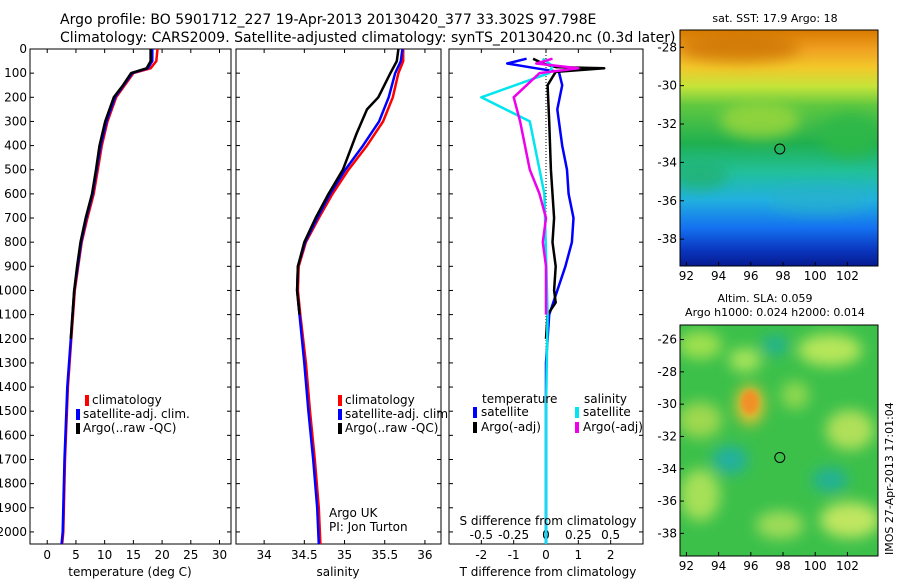 This screenshot has height=580, width=900. I want to click on sst-map-axes: 92 94 96 98 100 102 -28 -30 -32 -34 -36 -38, so click(757, 161).